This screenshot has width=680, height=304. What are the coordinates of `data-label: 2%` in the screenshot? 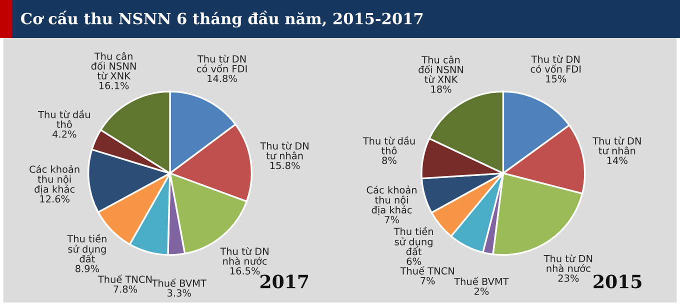 It's located at (481, 291).